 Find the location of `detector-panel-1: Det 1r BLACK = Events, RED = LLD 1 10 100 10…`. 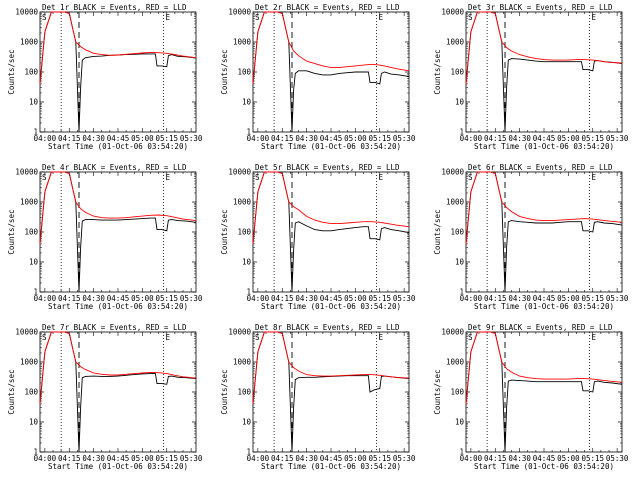

detector-panel-1: Det 1r BLACK = Events, RED = LLD 1 10 100 10… is located at coordinates (105, 77).